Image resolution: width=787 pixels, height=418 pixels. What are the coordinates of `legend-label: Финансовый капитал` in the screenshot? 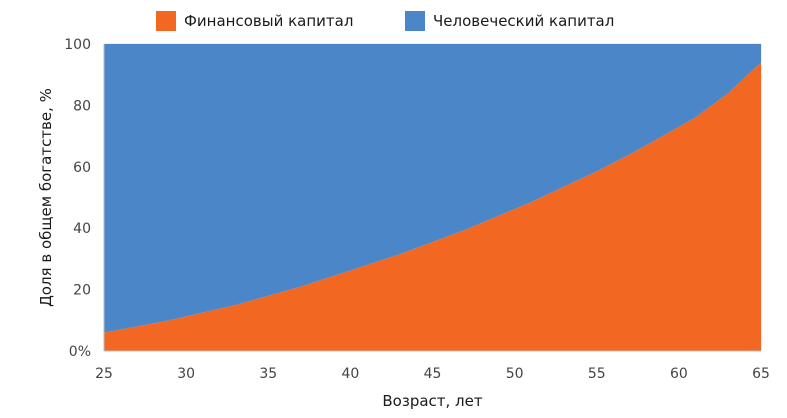 It's located at (268, 21).